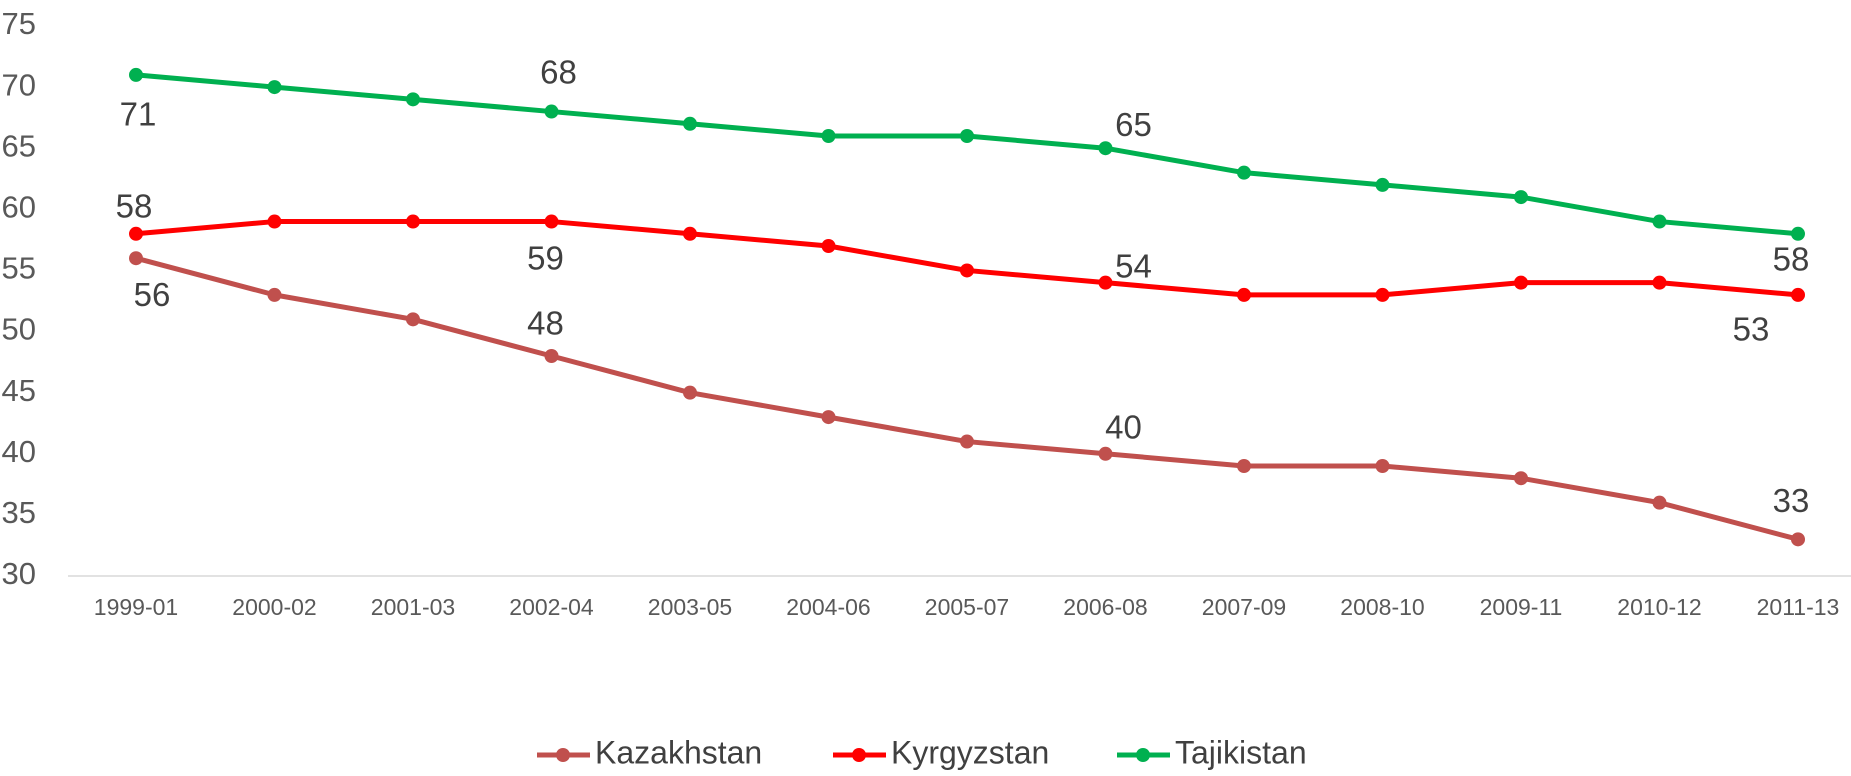 This screenshot has height=776, width=1851. Describe the element at coordinates (19, 23) in the screenshot. I see `y-tick-label: 75` at that location.